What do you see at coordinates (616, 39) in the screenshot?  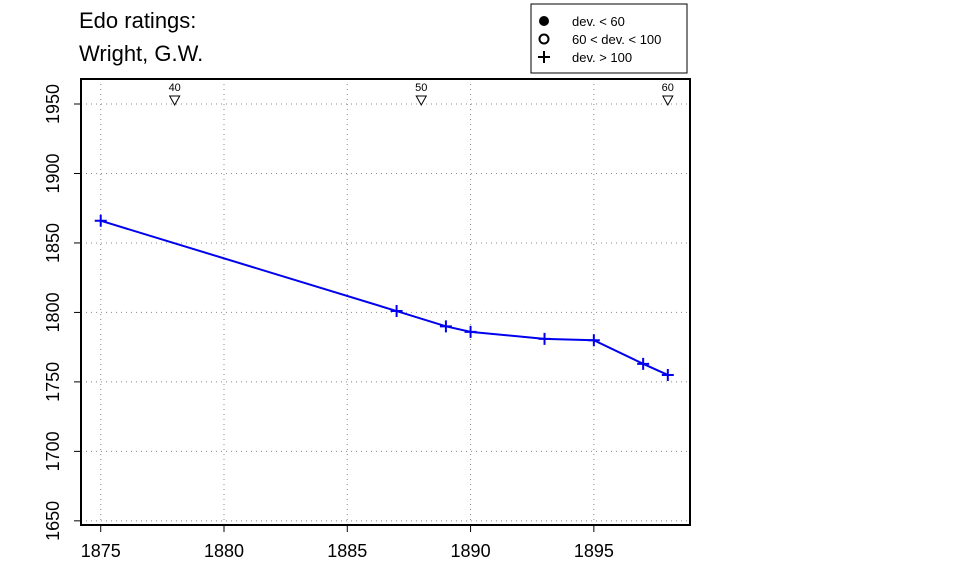 I see `legend-label: 60 < dev. < 100` at bounding box center [616, 39].